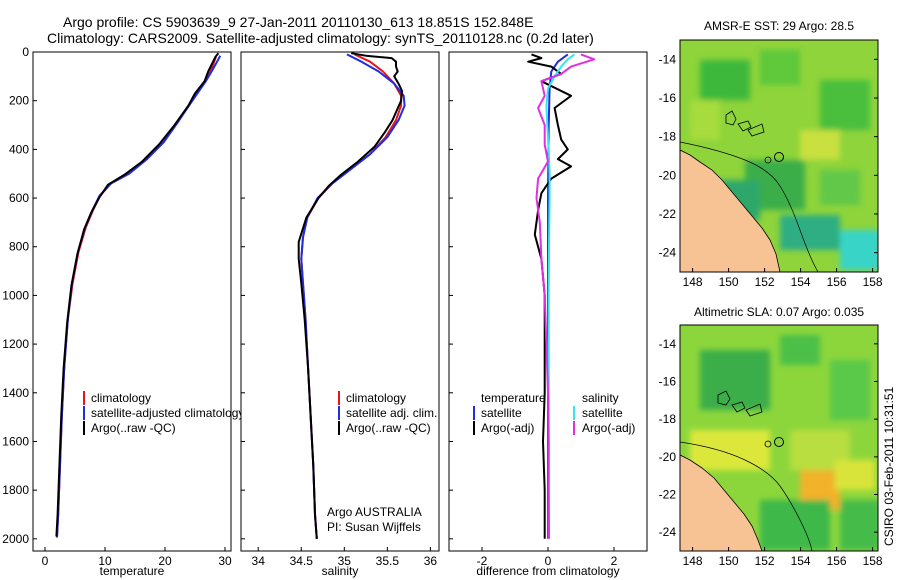 The image size is (900, 580). I want to click on series-line-argo-raw-qc, so click(350, 295).